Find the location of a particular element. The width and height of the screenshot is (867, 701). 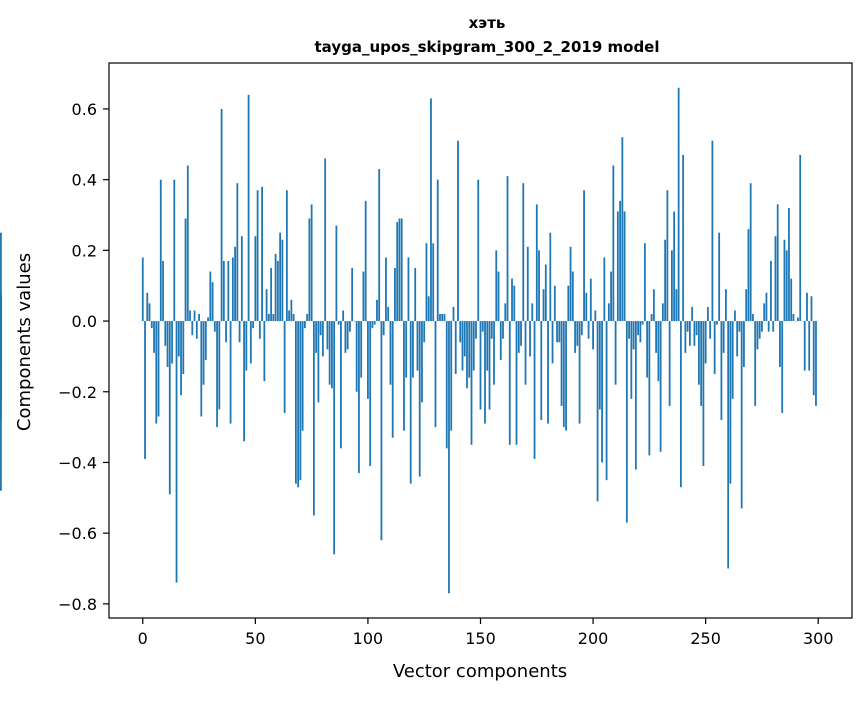

y-tick-label: 0.2 is located at coordinates (84, 250).